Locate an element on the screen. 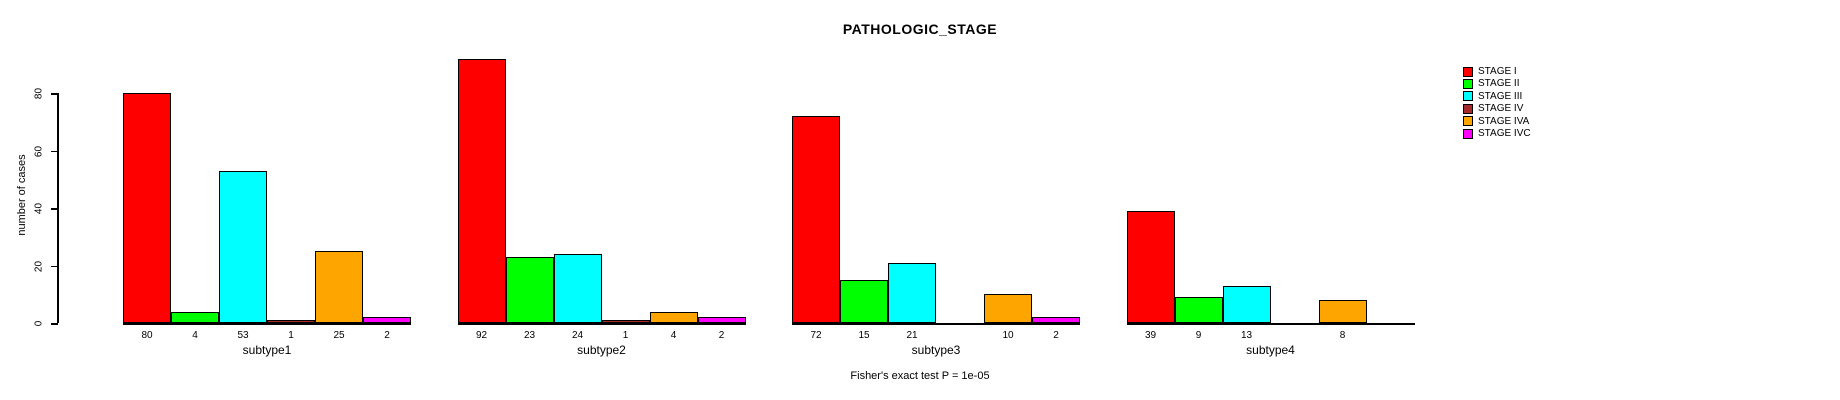 Image resolution: width=1840 pixels, height=400 pixels. x-axis-group-label-subtype4: subtype4 is located at coordinates (1270, 350).